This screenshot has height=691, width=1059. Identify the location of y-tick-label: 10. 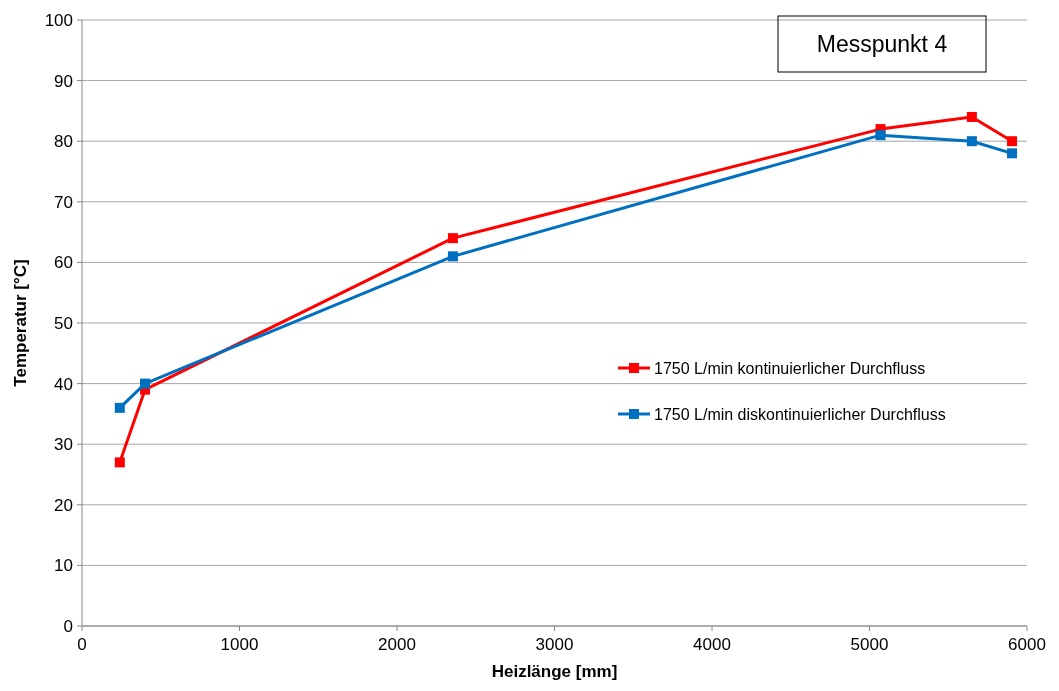
(63, 566).